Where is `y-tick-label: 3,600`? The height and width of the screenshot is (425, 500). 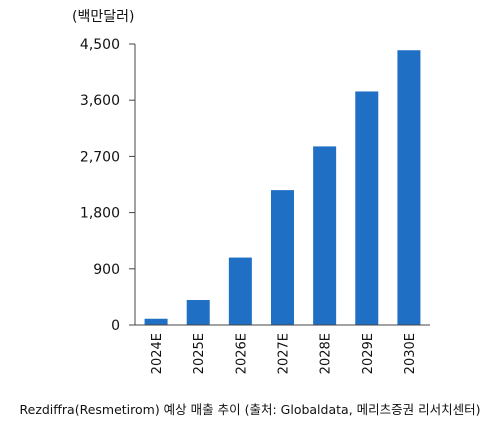 y-tick-label: 3,600 is located at coordinates (100, 101).